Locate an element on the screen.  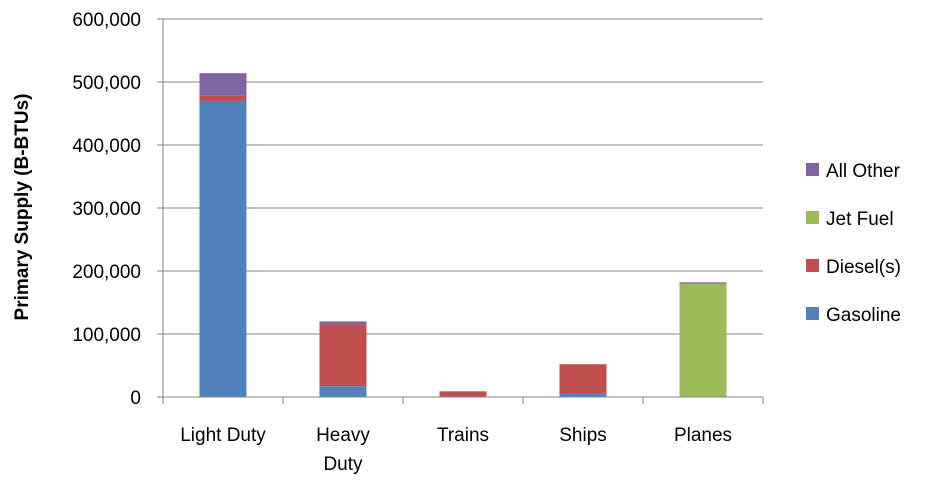
y-tick-label: 100,000 is located at coordinates (106, 335).